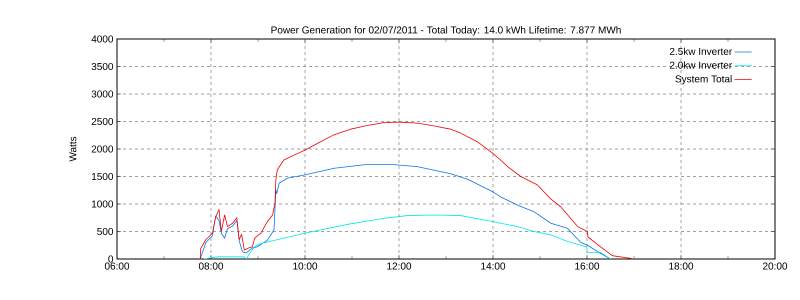 Image resolution: width=800 pixels, height=300 pixels. Describe the element at coordinates (701, 65) in the screenshot. I see `legend-label: 2.0kw Inverter` at that location.